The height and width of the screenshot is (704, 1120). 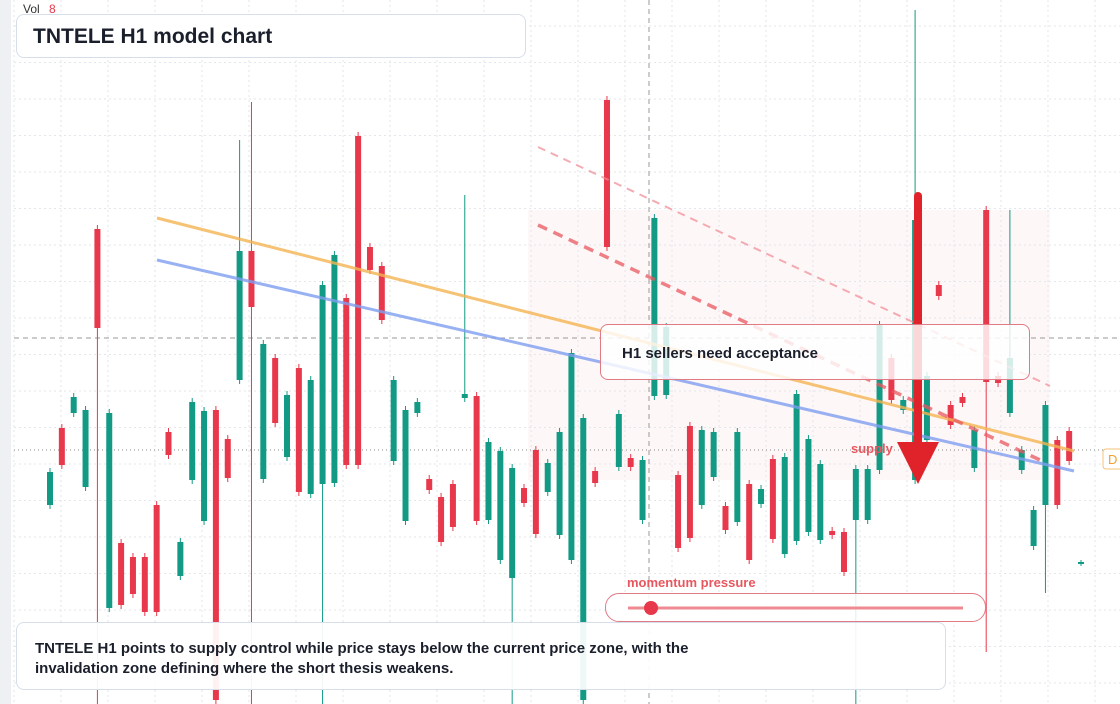 What do you see at coordinates (872, 448) in the screenshot?
I see `zone-label: supply` at bounding box center [872, 448].